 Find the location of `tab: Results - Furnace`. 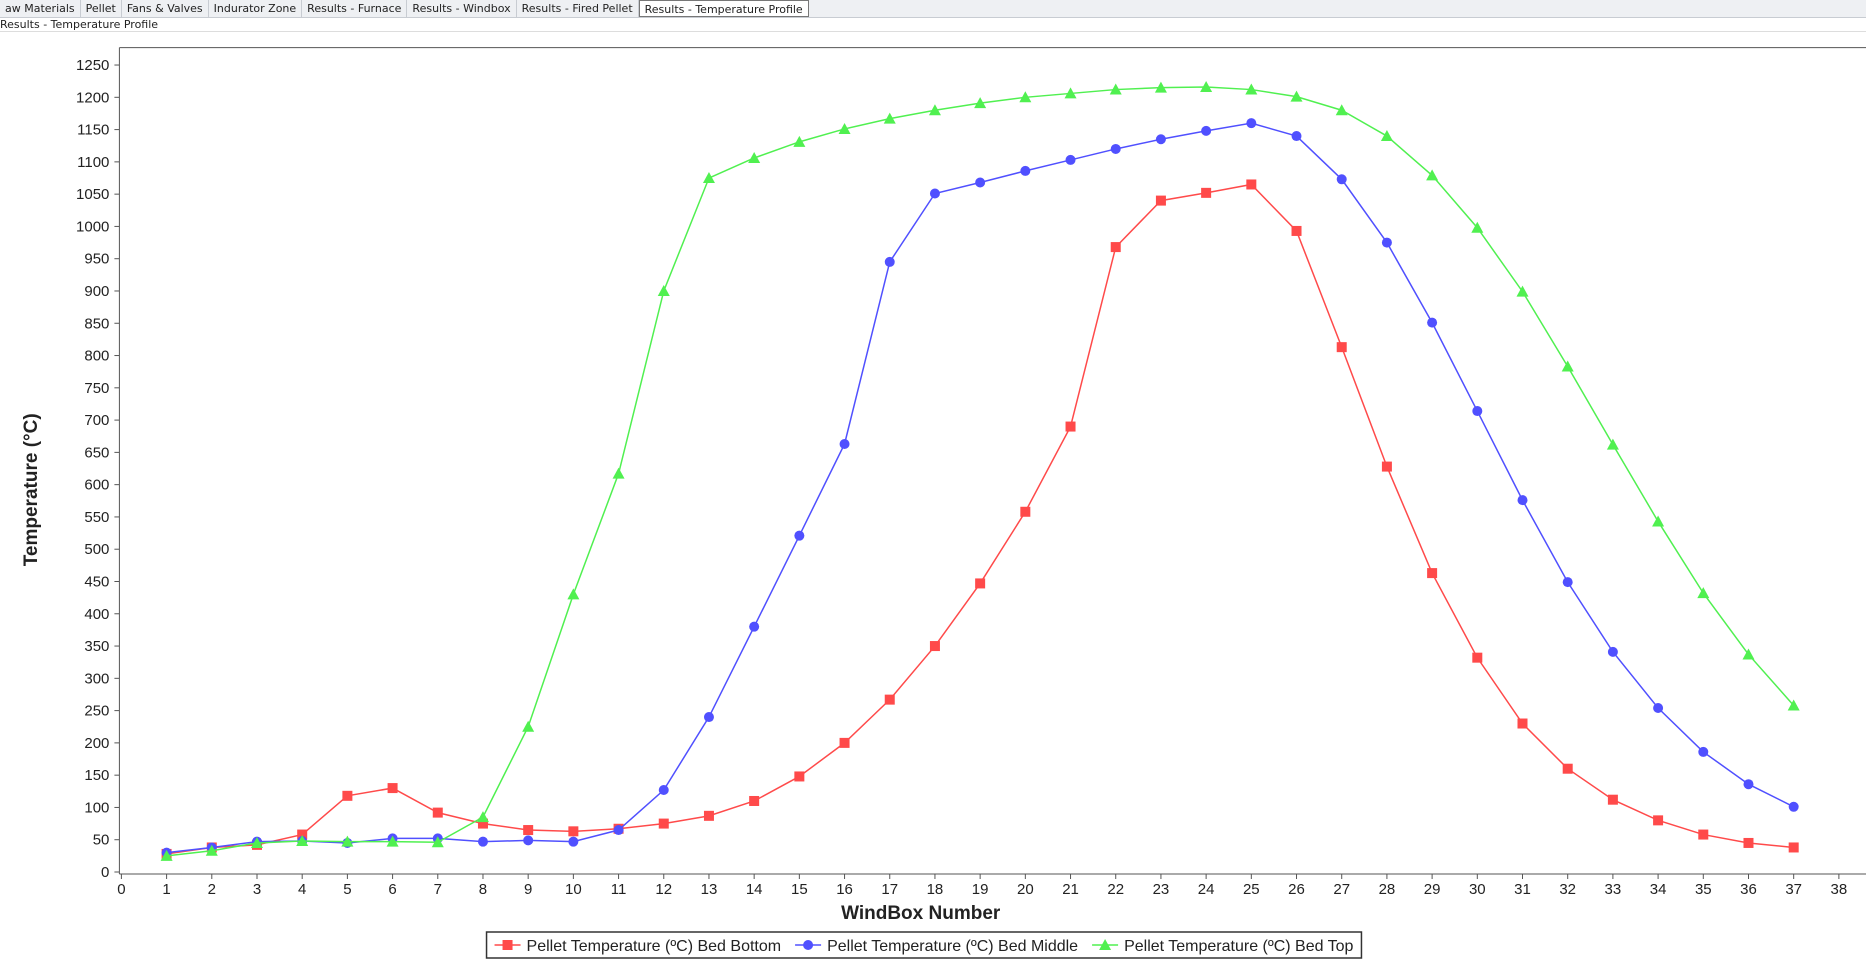

tab: Results - Furnace is located at coordinates (355, 8).